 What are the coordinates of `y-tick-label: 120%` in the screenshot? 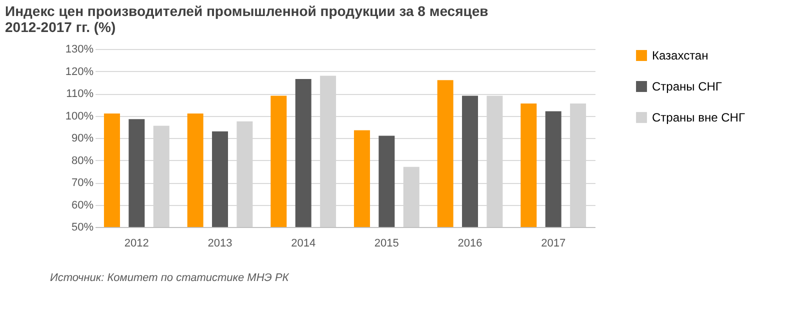 It's located at (79, 72).